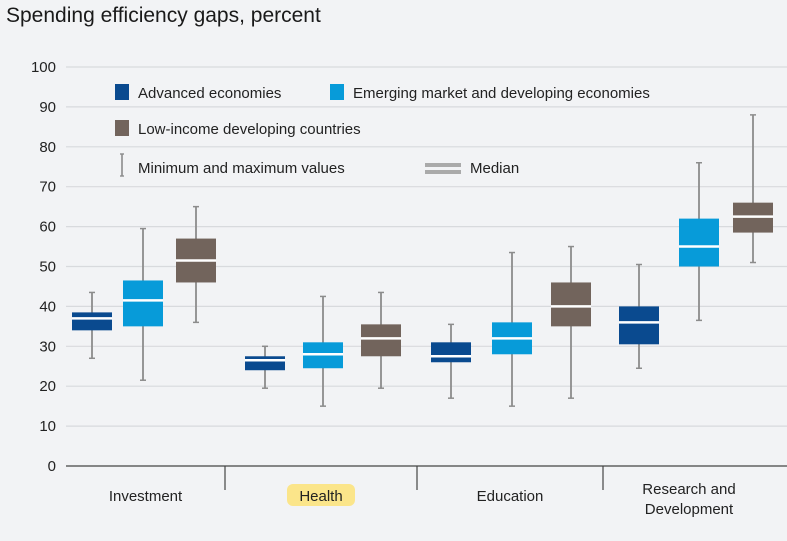 The image size is (787, 541). Describe the element at coordinates (47, 107) in the screenshot. I see `y-tick-label: 90` at that location.